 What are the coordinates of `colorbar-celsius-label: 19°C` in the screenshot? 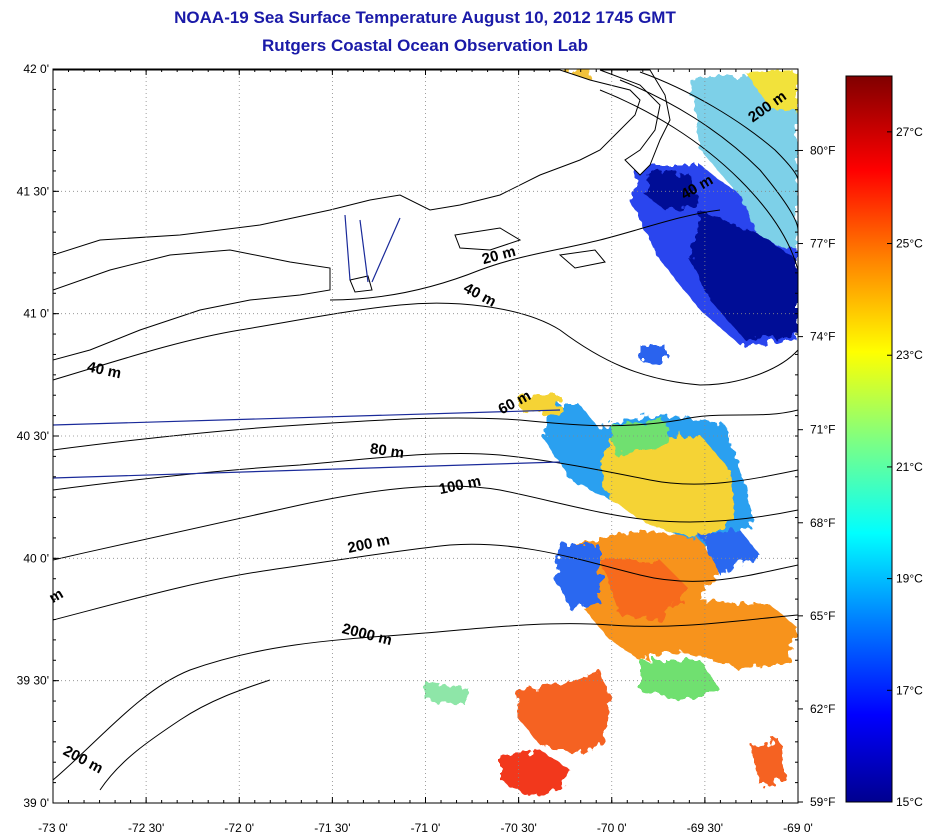 It's located at (909, 579).